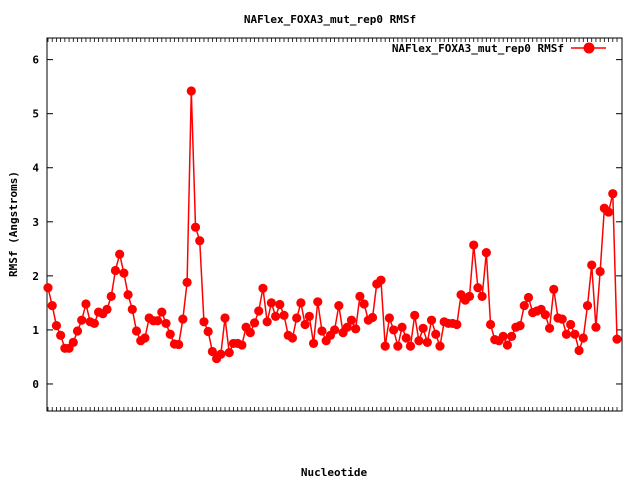 This screenshot has width=640, height=480. Describe the element at coordinates (478, 48) in the screenshot. I see `legend-entry-label: NAFlex_FOXA3_mut_rep0 RMSf` at that location.